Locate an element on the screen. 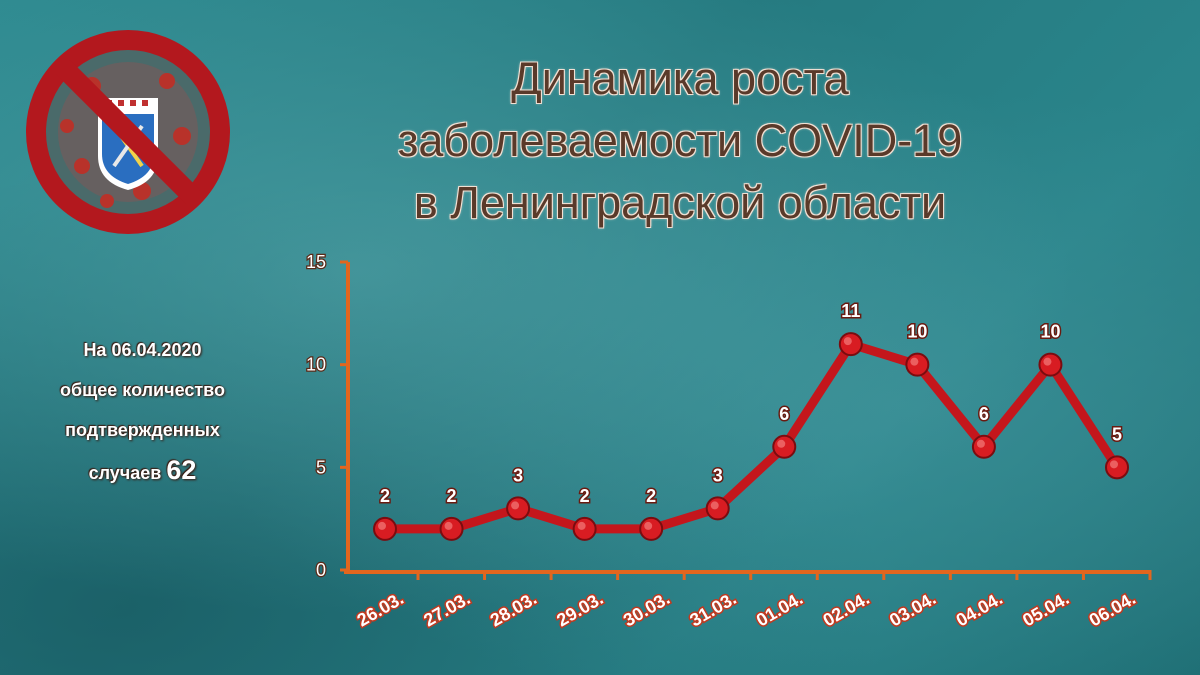  x-tick-label: 02.04. is located at coordinates (845, 609).